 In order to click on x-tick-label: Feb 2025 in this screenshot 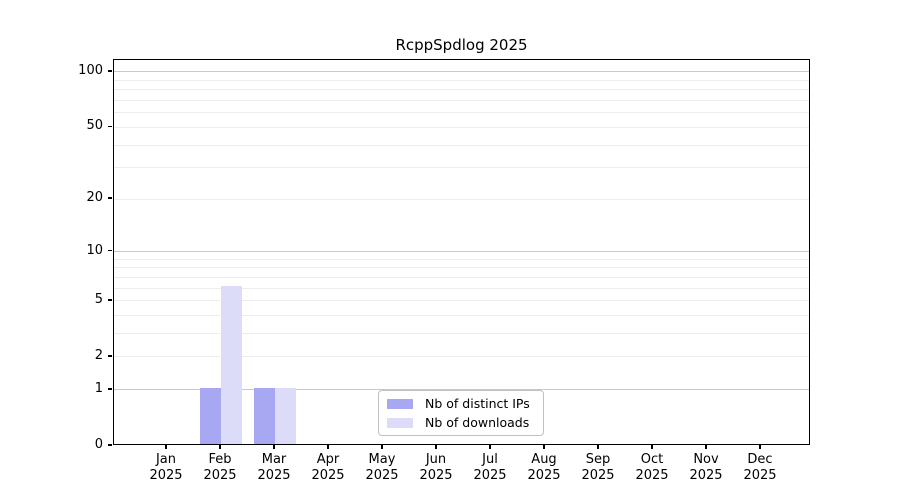, I will do `click(220, 467)`.